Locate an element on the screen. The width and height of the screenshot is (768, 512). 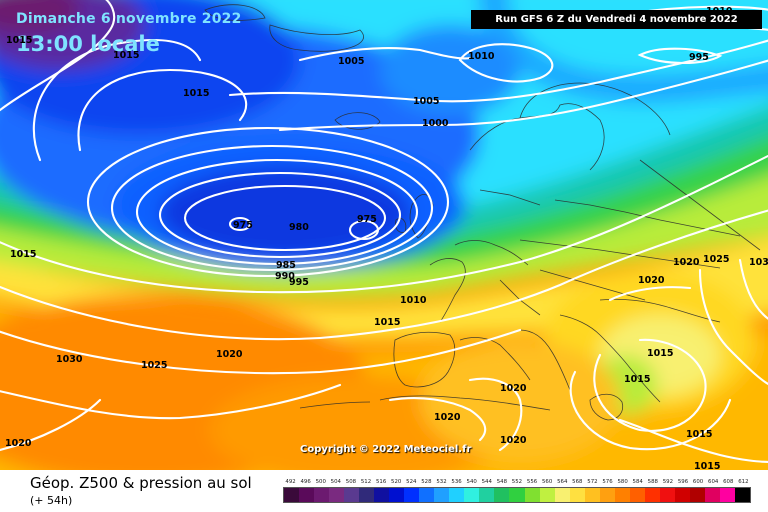
scale-label: 496 is located at coordinates (305, 482).